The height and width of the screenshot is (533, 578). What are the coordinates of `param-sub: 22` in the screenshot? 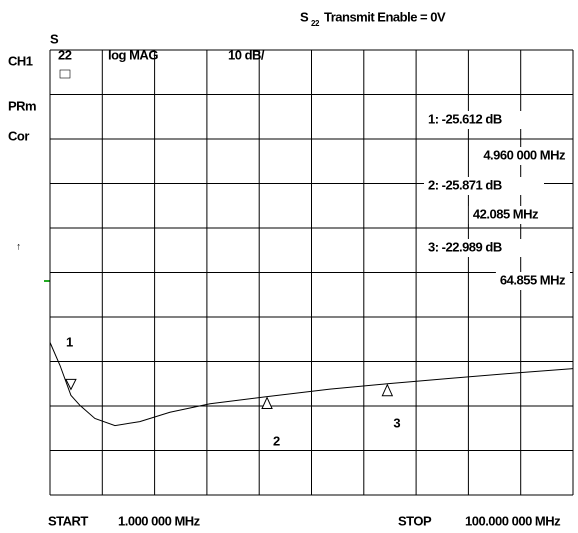 It's located at (65, 54).